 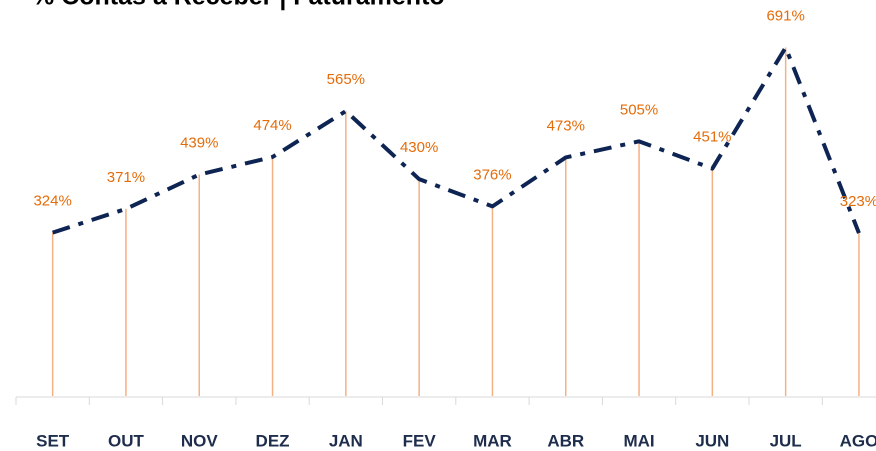 What do you see at coordinates (566, 125) in the screenshot?
I see `data-label: 473%` at bounding box center [566, 125].